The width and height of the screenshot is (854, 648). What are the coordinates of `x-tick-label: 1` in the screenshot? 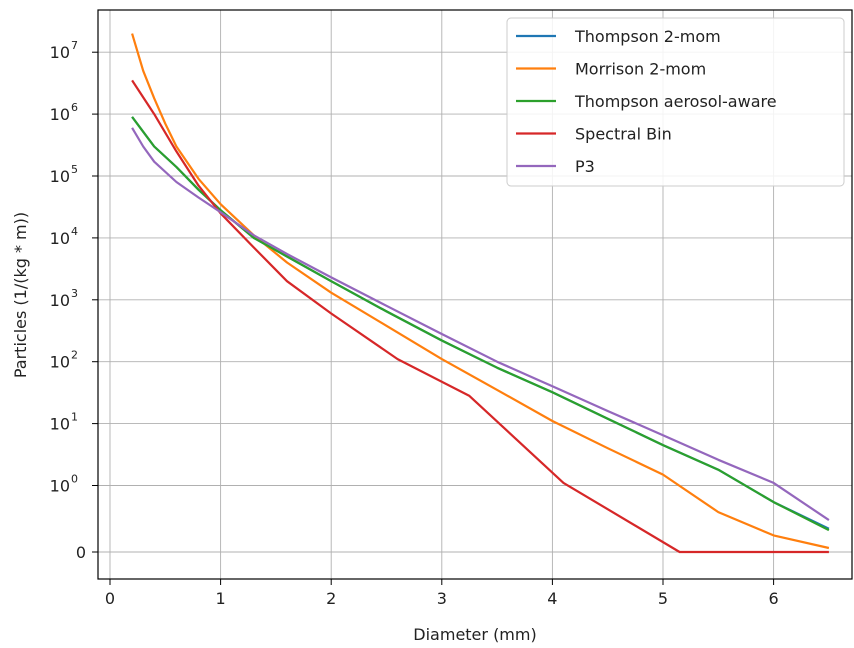 It's located at (221, 598).